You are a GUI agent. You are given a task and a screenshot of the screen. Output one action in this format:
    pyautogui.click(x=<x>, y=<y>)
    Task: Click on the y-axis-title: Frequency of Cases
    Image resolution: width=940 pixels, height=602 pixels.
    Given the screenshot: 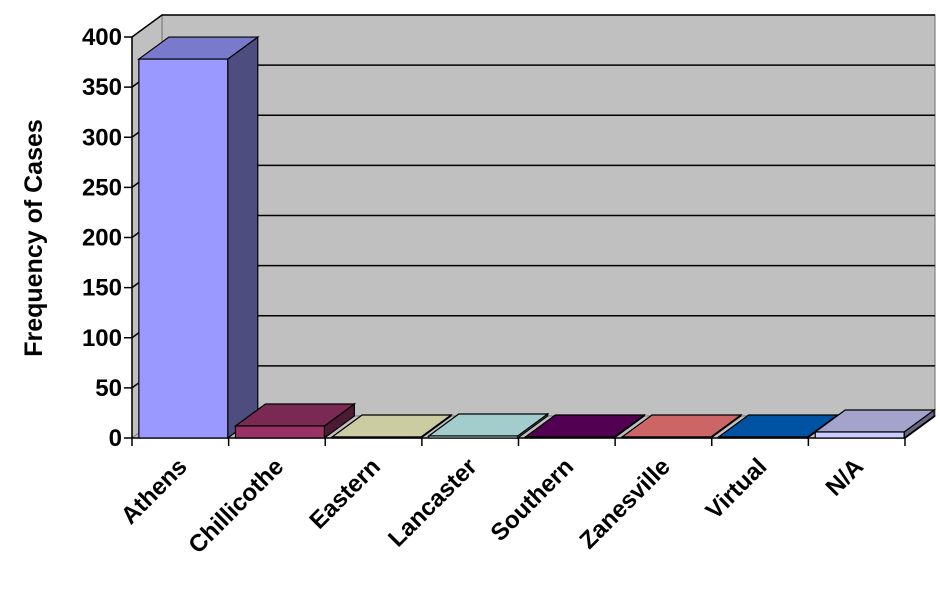 What is the action you would take?
    pyautogui.click(x=34, y=238)
    